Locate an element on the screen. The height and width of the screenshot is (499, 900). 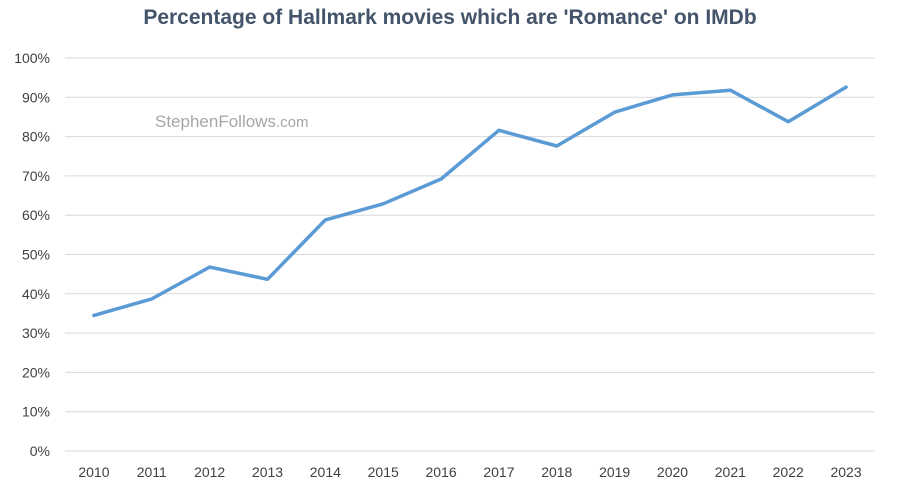
x-tick-label: 2017 is located at coordinates (498, 472).